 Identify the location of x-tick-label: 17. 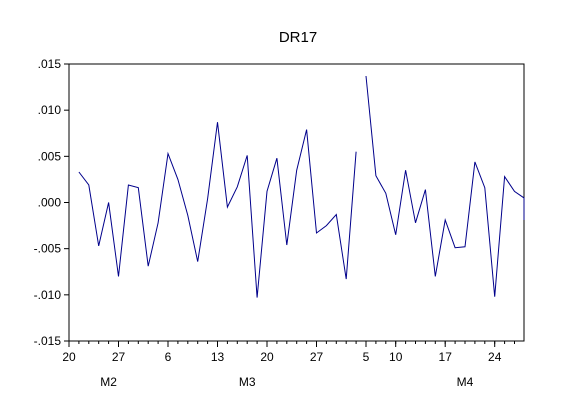
(446, 357).